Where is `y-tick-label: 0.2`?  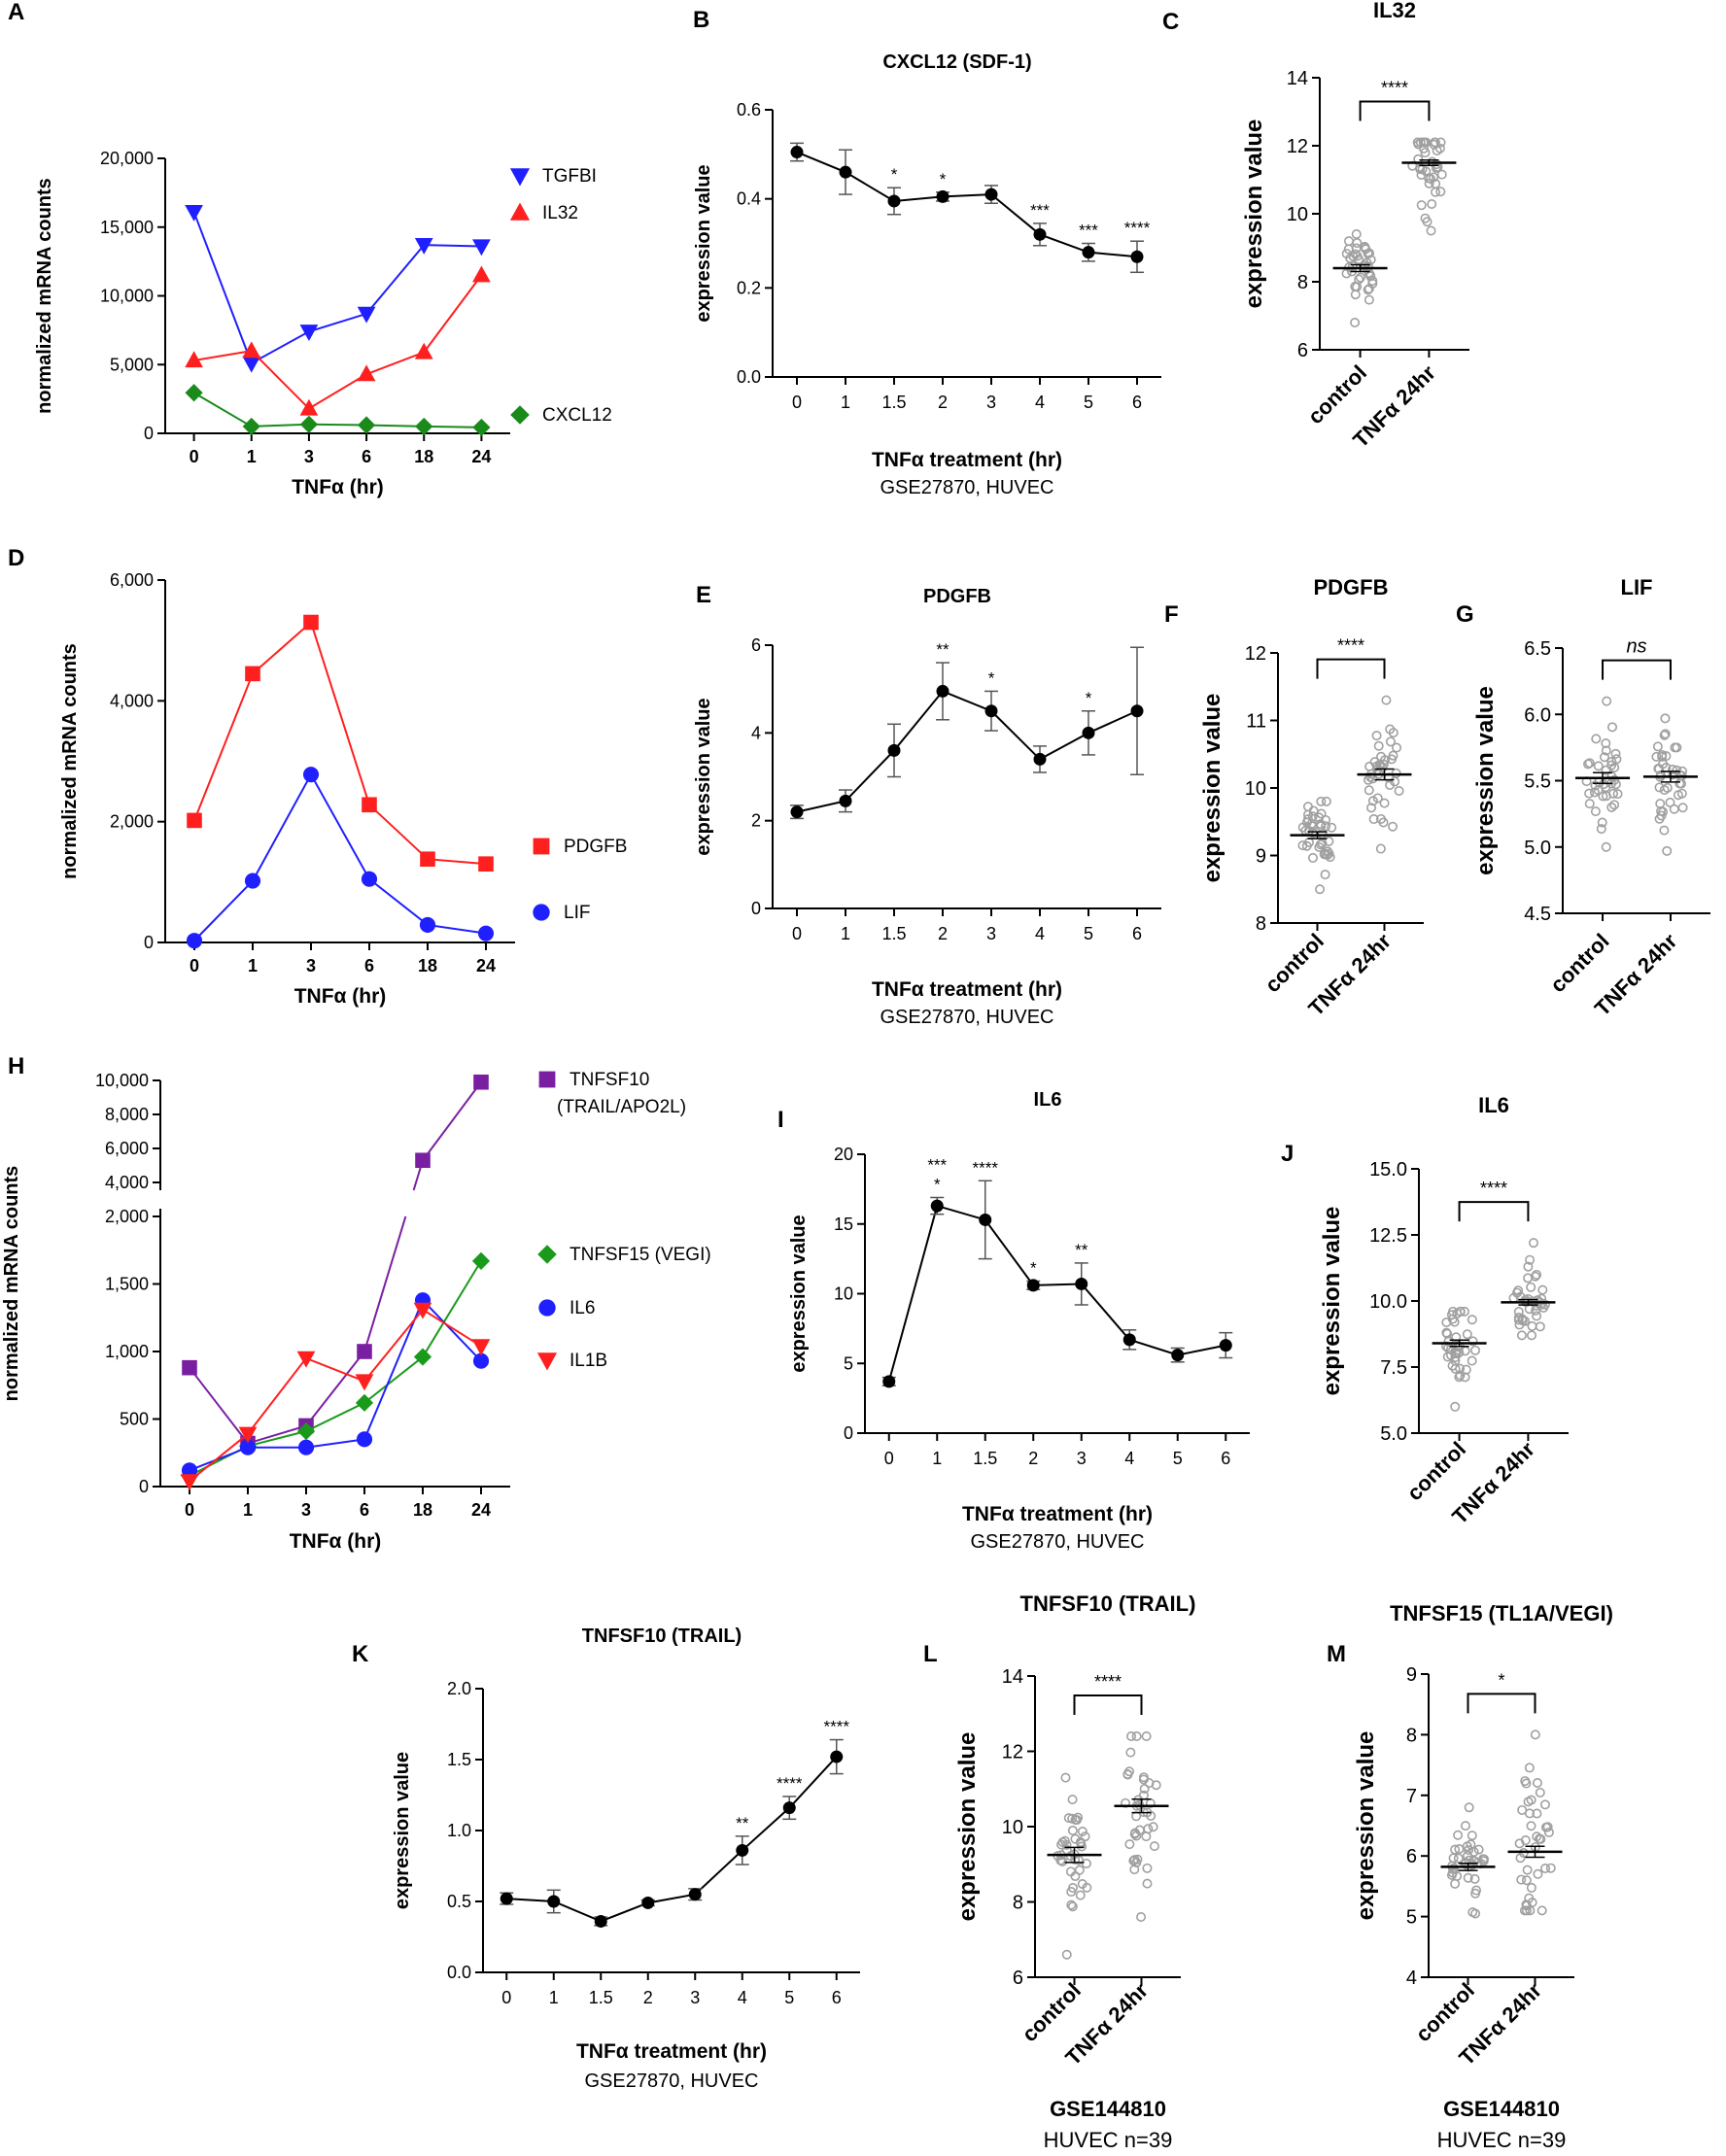 y-tick-label: 0.2 is located at coordinates (749, 287).